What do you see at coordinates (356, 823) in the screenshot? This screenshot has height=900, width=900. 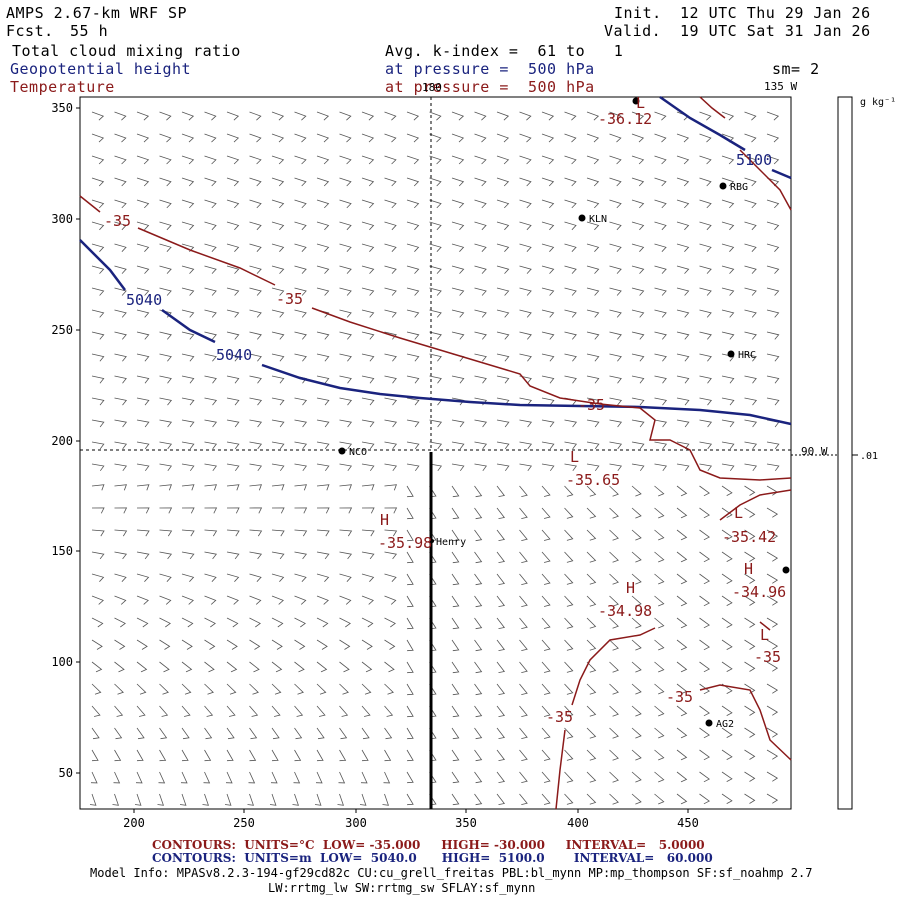 I see `x-tick-label: 300` at bounding box center [356, 823].